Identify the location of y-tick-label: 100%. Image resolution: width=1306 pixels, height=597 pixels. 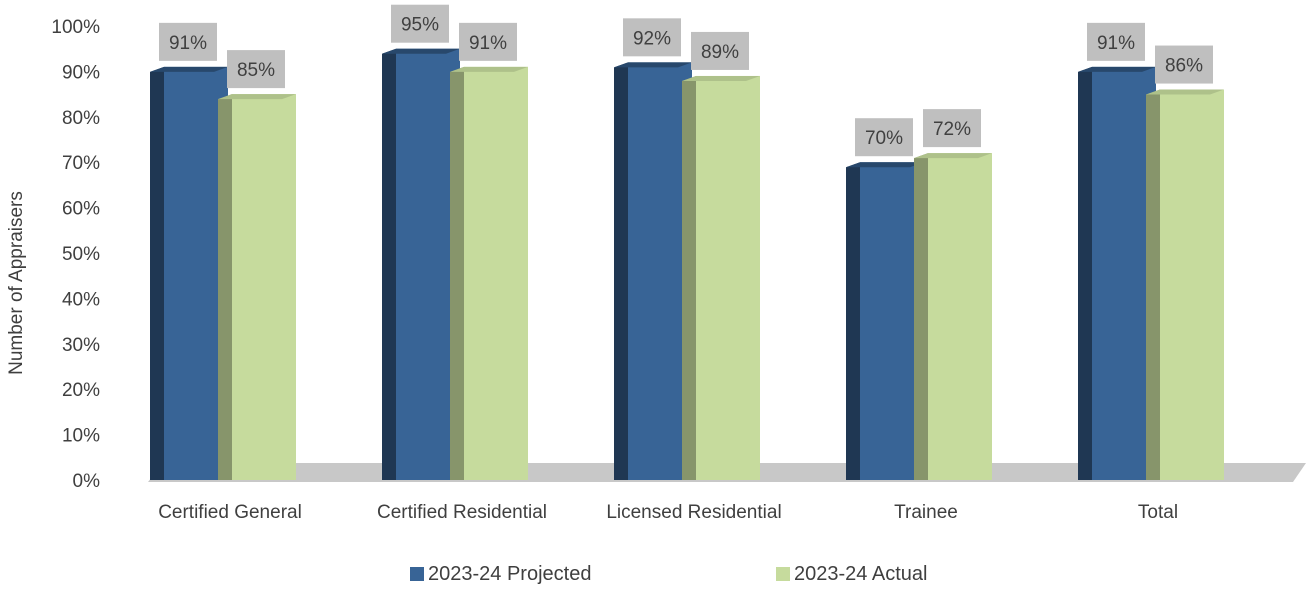
(75, 27).